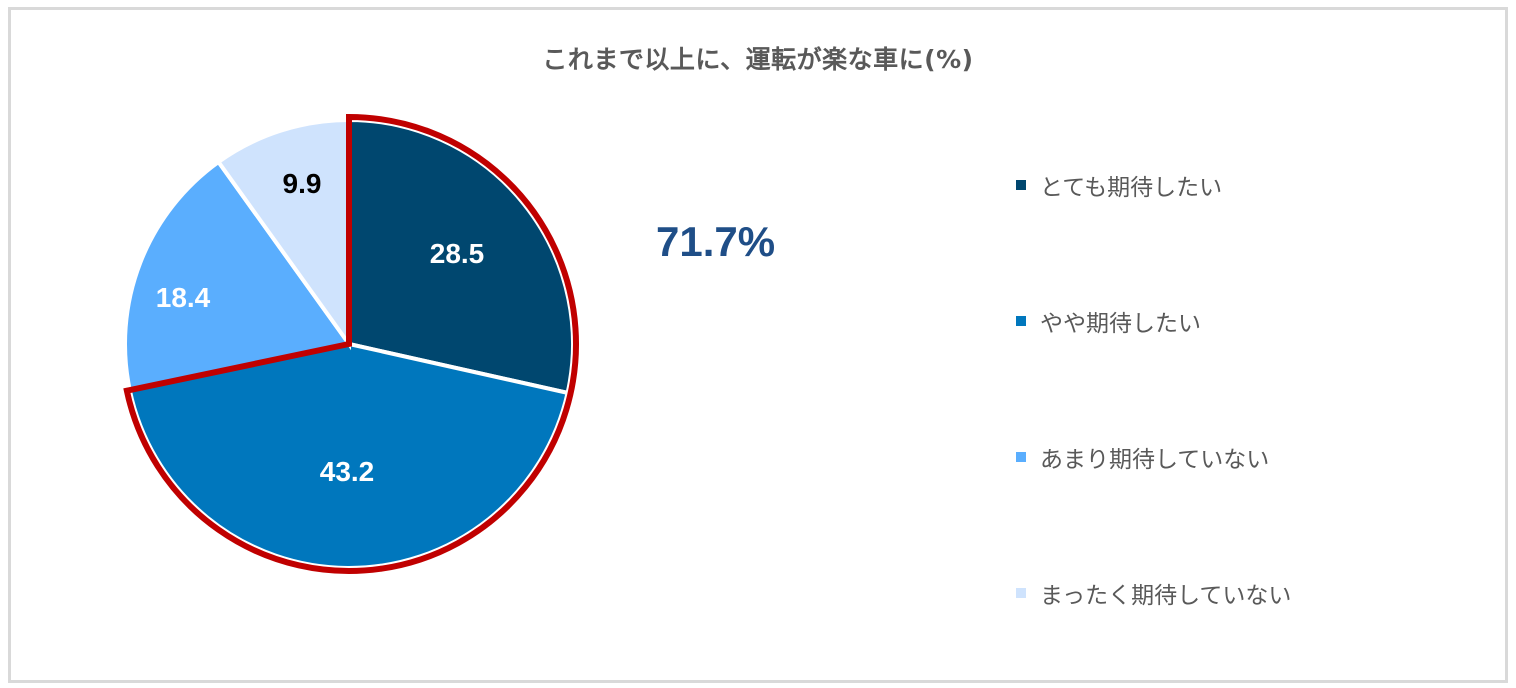  I want to click on legend-item-not-much: あまり期待していない, so click(1142, 457).